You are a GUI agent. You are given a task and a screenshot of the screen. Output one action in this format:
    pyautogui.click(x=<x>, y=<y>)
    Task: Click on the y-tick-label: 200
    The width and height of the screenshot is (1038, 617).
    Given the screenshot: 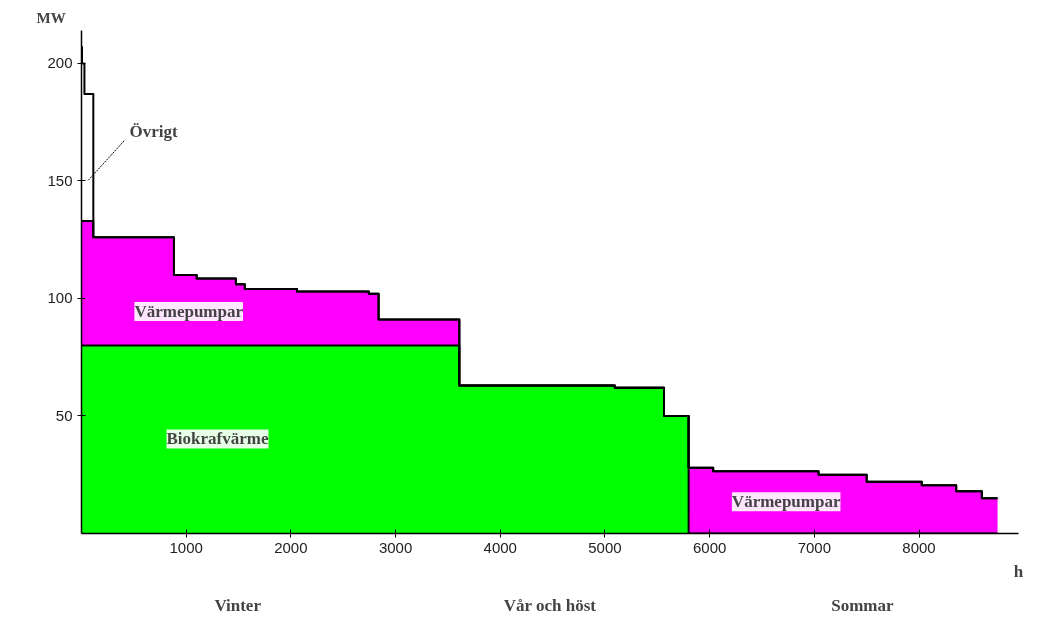 What is the action you would take?
    pyautogui.click(x=60, y=63)
    